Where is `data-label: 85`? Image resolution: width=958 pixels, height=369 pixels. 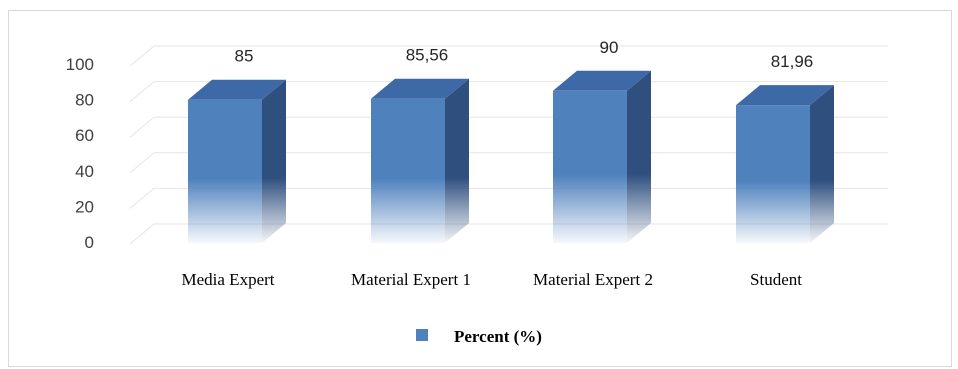
data-label: 85 is located at coordinates (244, 56).